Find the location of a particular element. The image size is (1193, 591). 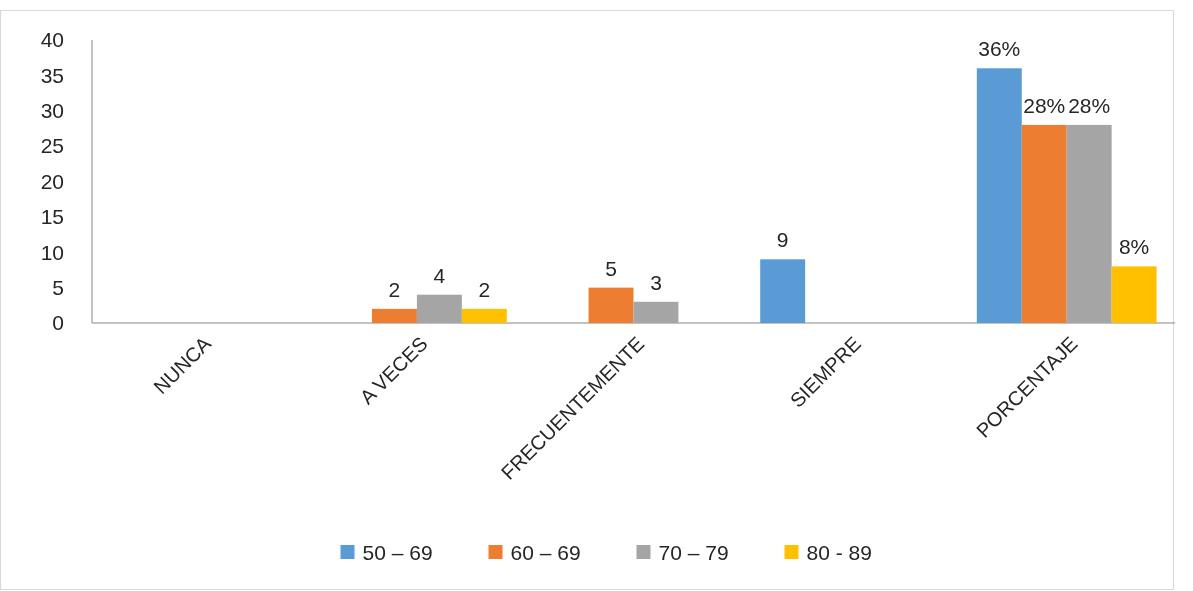

y-tick-label: 30 is located at coordinates (52, 111).